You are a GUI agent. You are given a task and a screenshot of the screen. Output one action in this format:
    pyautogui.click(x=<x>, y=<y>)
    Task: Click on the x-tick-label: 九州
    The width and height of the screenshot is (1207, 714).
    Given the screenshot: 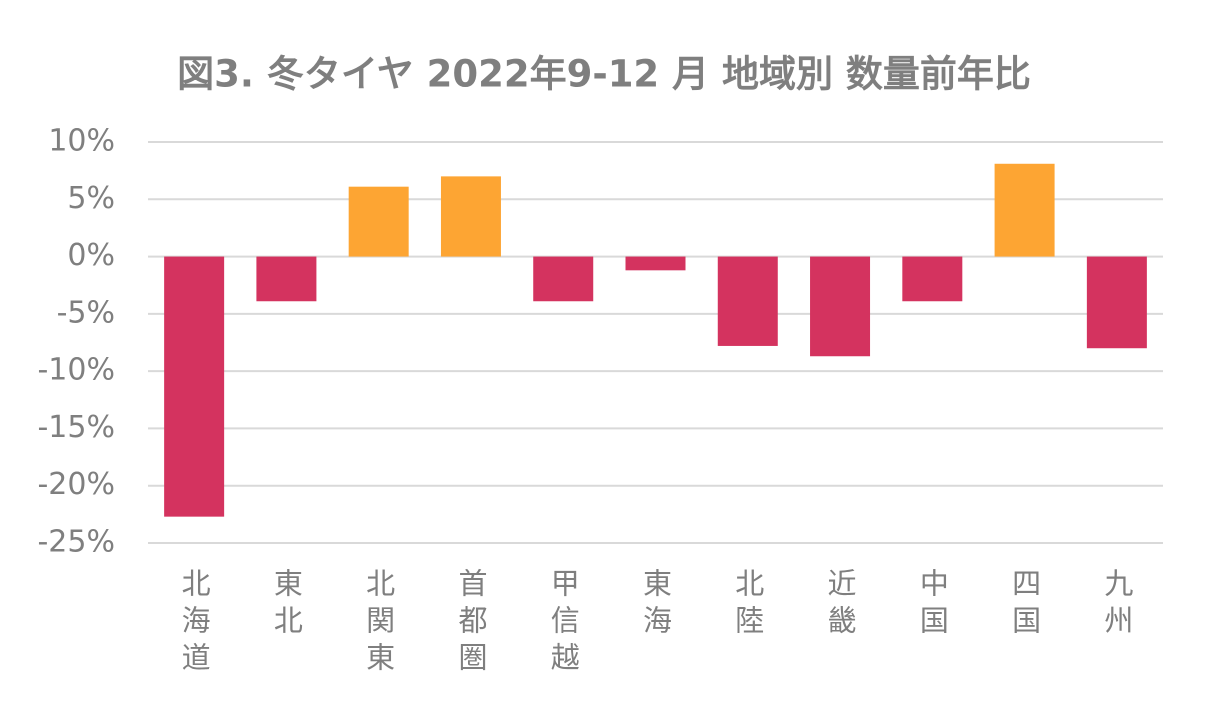 What is the action you would take?
    pyautogui.click(x=1117, y=605)
    